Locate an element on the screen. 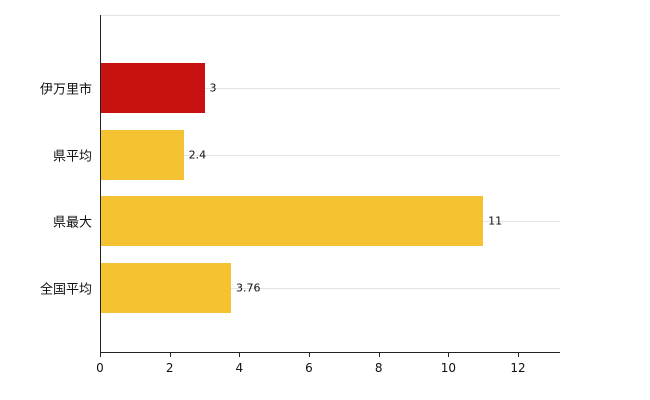 The height and width of the screenshot is (400, 650). bar-value-label: 3.76 is located at coordinates (248, 287).